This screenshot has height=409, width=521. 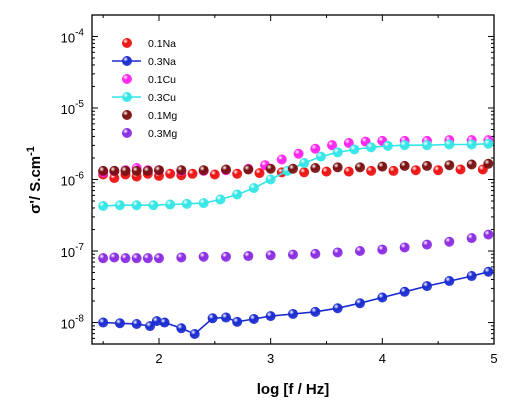 What do you see at coordinates (162, 134) in the screenshot?
I see `legend-label: 0.3Mg` at bounding box center [162, 134].